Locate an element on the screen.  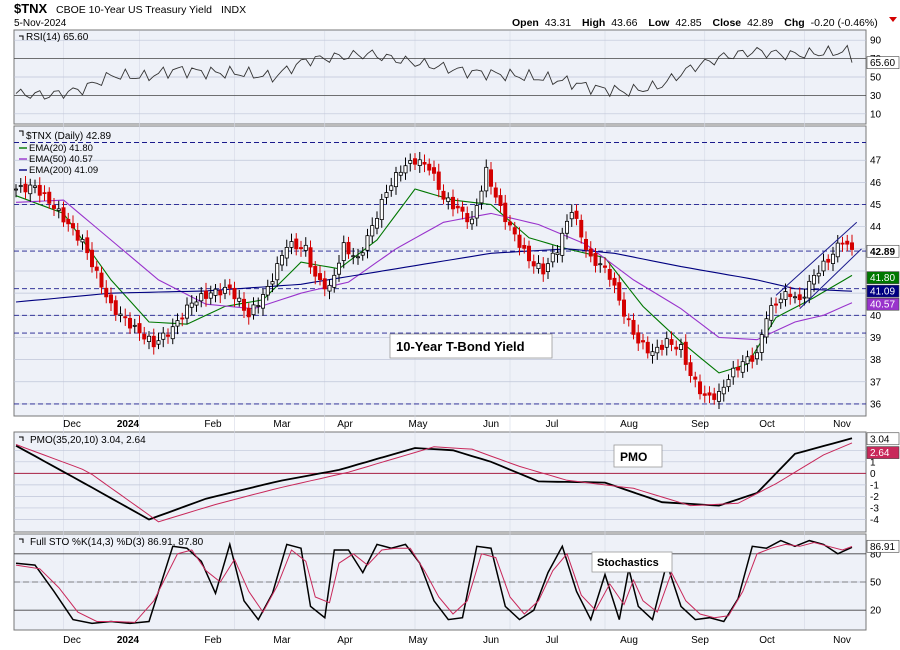
pmo-legend: PMO(35,20,10) 3.04, 2.64 is located at coordinates (82, 440).